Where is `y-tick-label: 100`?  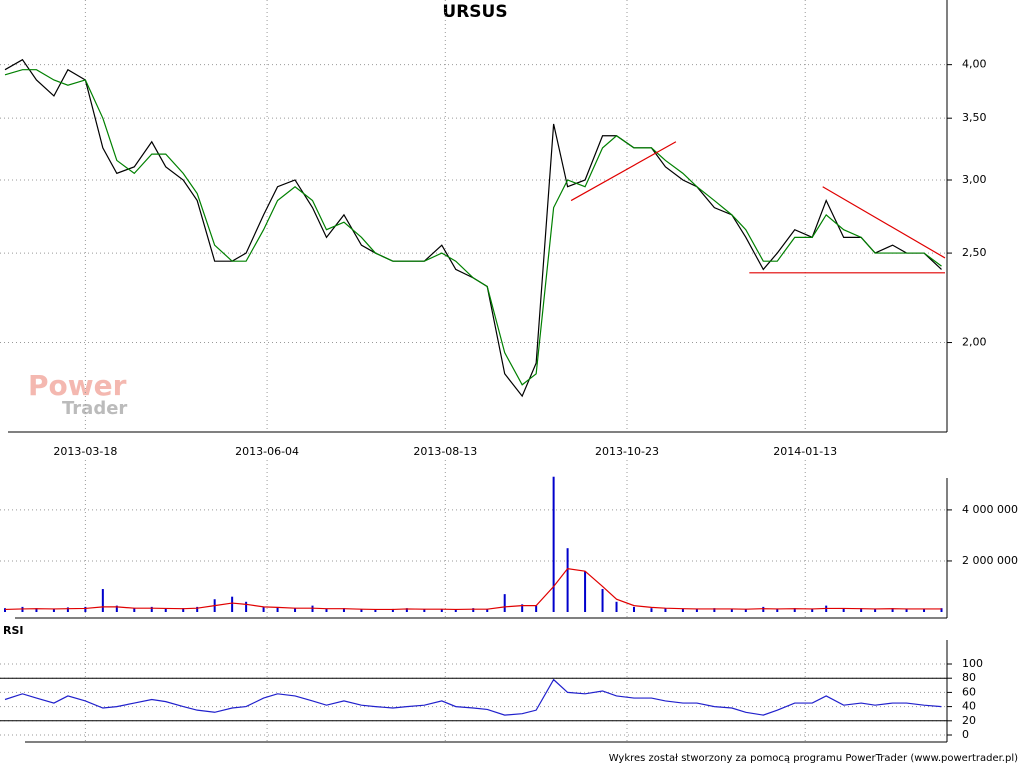
y-tick-label: 100 is located at coordinates (972, 663).